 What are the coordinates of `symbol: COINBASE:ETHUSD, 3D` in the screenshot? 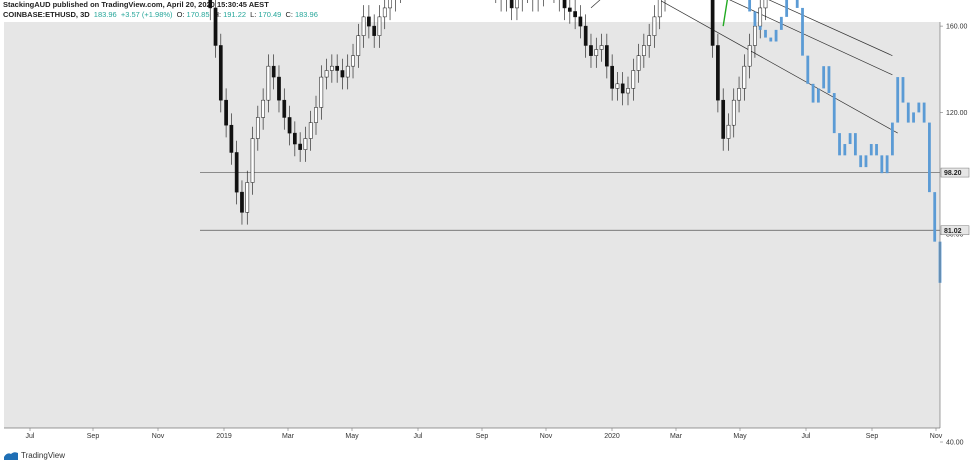 It's located at (46, 14).